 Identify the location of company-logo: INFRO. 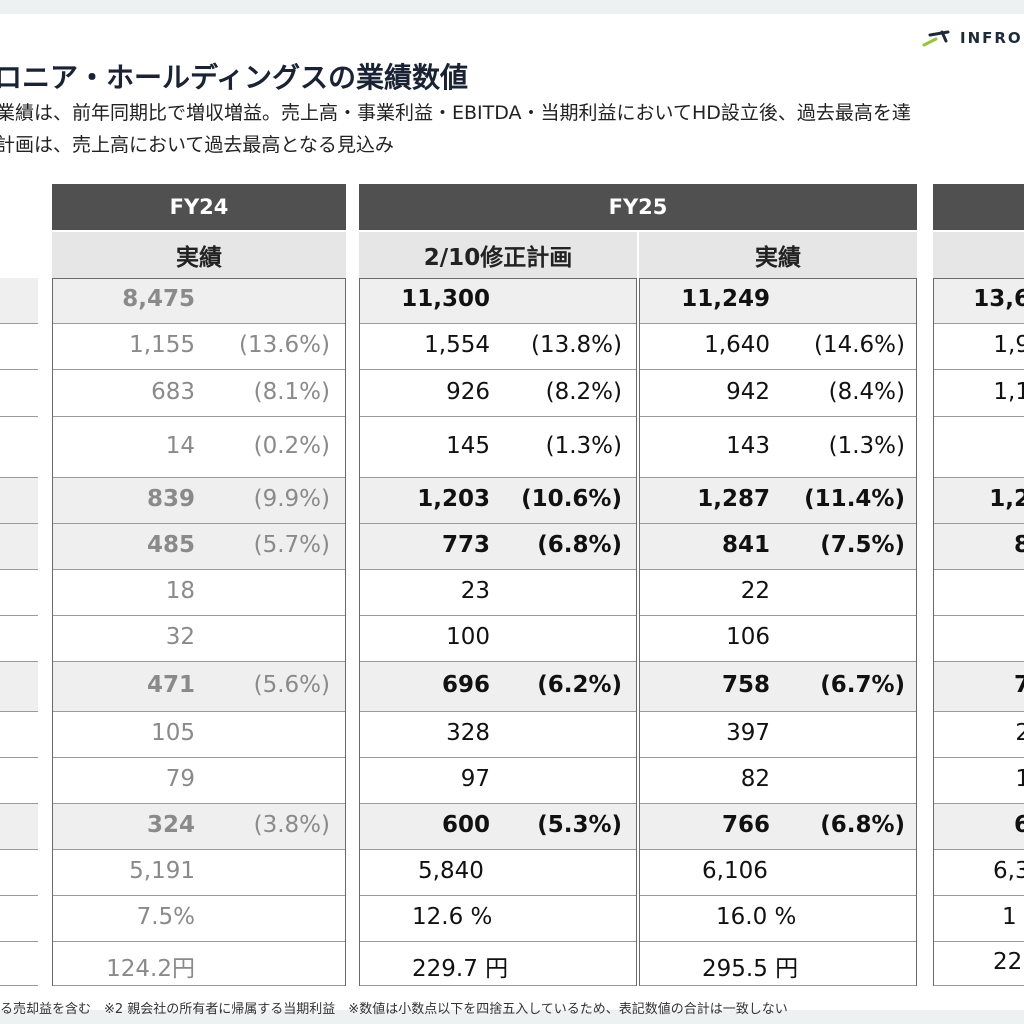
(972, 38).